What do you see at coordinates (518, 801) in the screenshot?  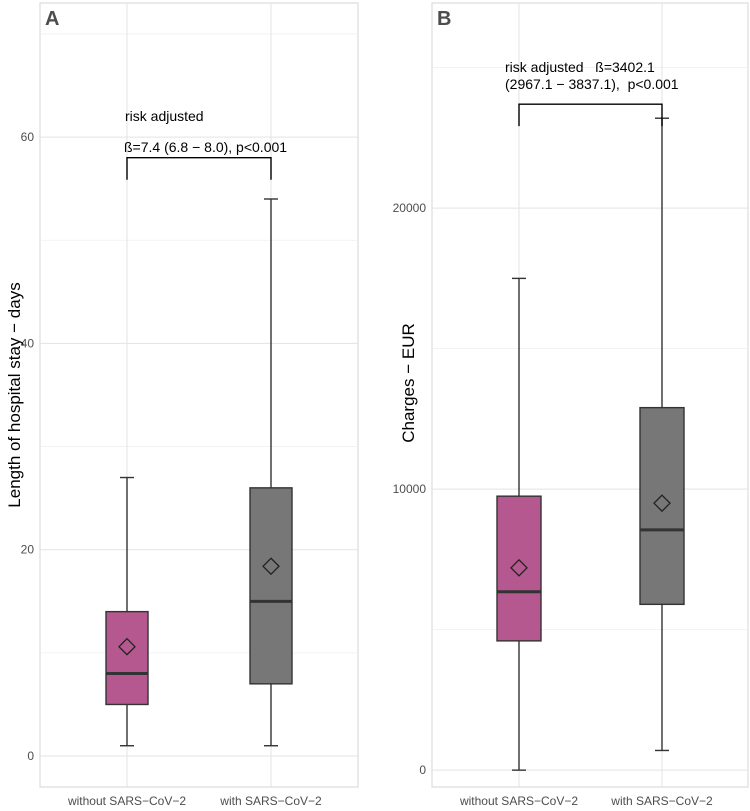 I see `panel-b-x-tick-label: without SARS−CoV−2` at bounding box center [518, 801].